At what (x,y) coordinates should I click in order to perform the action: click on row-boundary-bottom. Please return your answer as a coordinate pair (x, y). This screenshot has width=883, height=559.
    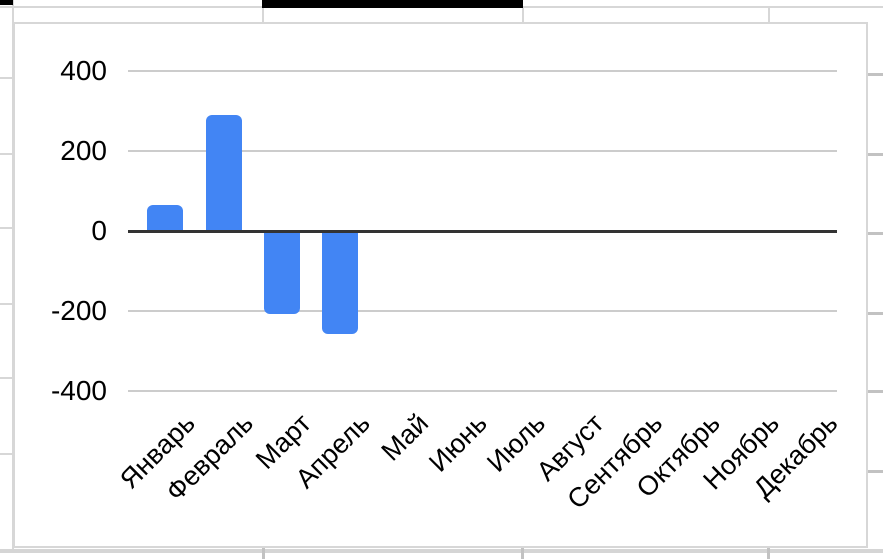
    Looking at the image, I should click on (441, 551).